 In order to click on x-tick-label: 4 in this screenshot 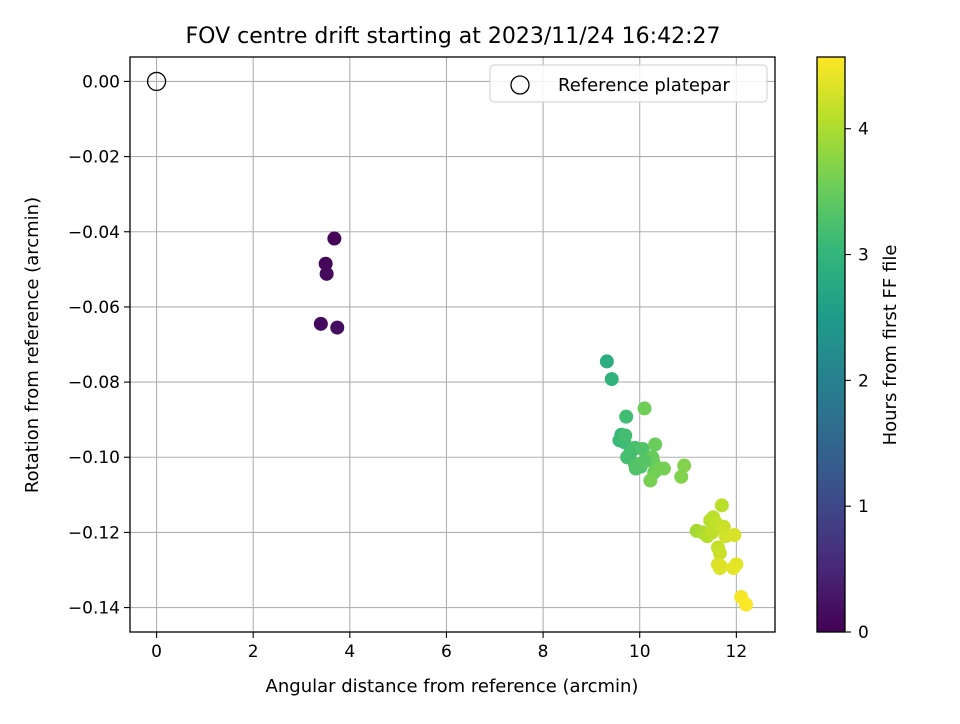, I will do `click(349, 652)`.